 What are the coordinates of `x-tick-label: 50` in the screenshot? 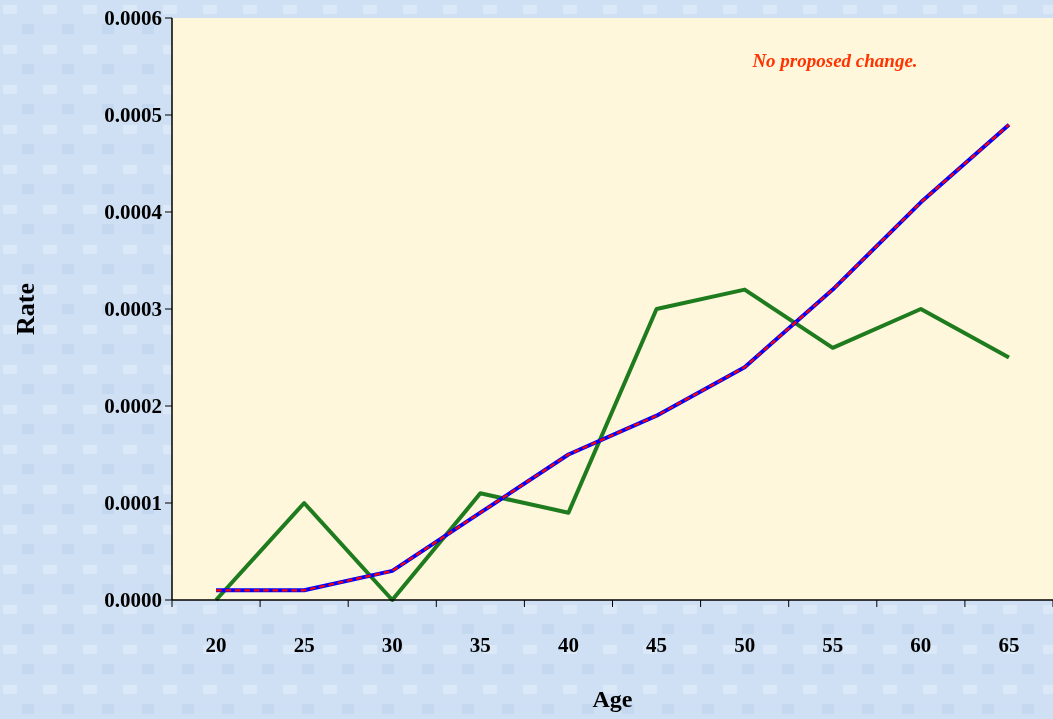 It's located at (745, 645).